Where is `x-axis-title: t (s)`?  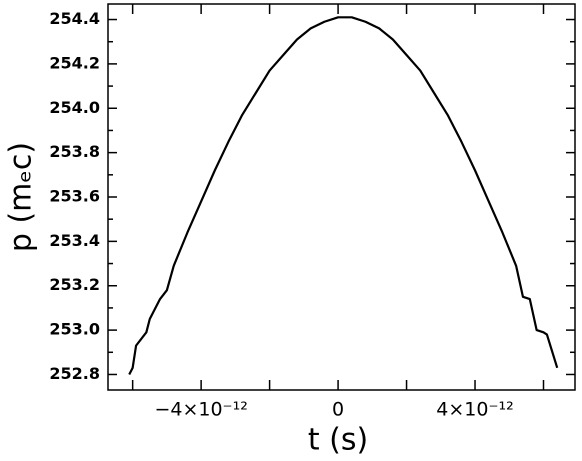 x-axis-title: t (s) is located at coordinates (338, 440).